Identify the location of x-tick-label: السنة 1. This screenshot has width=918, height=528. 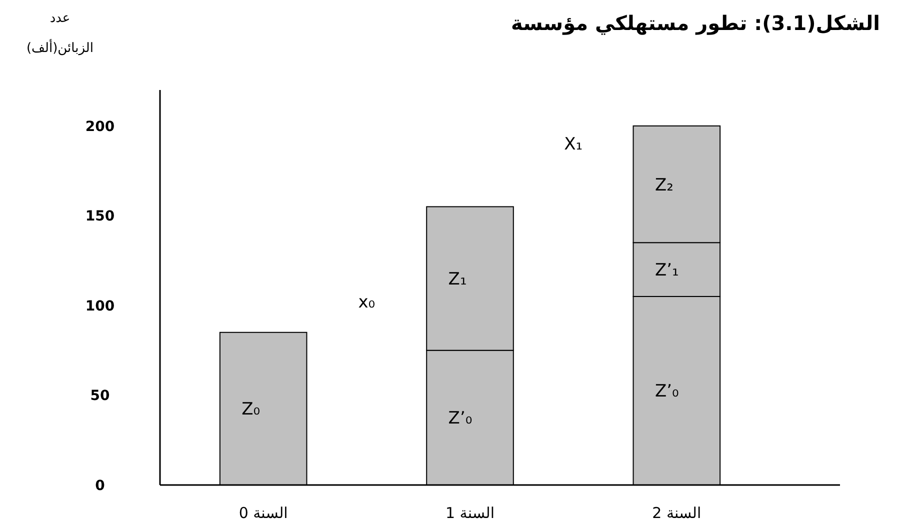
(470, 513).